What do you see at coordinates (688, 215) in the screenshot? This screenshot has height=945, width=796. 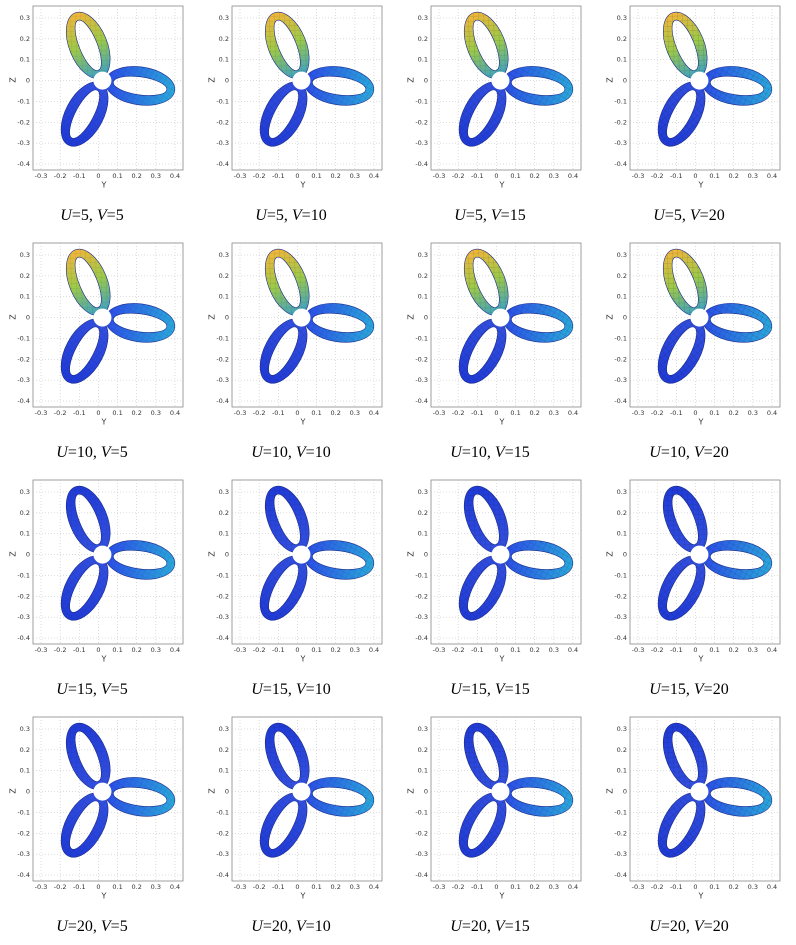 I see `caption: U=5, V=20` at bounding box center [688, 215].